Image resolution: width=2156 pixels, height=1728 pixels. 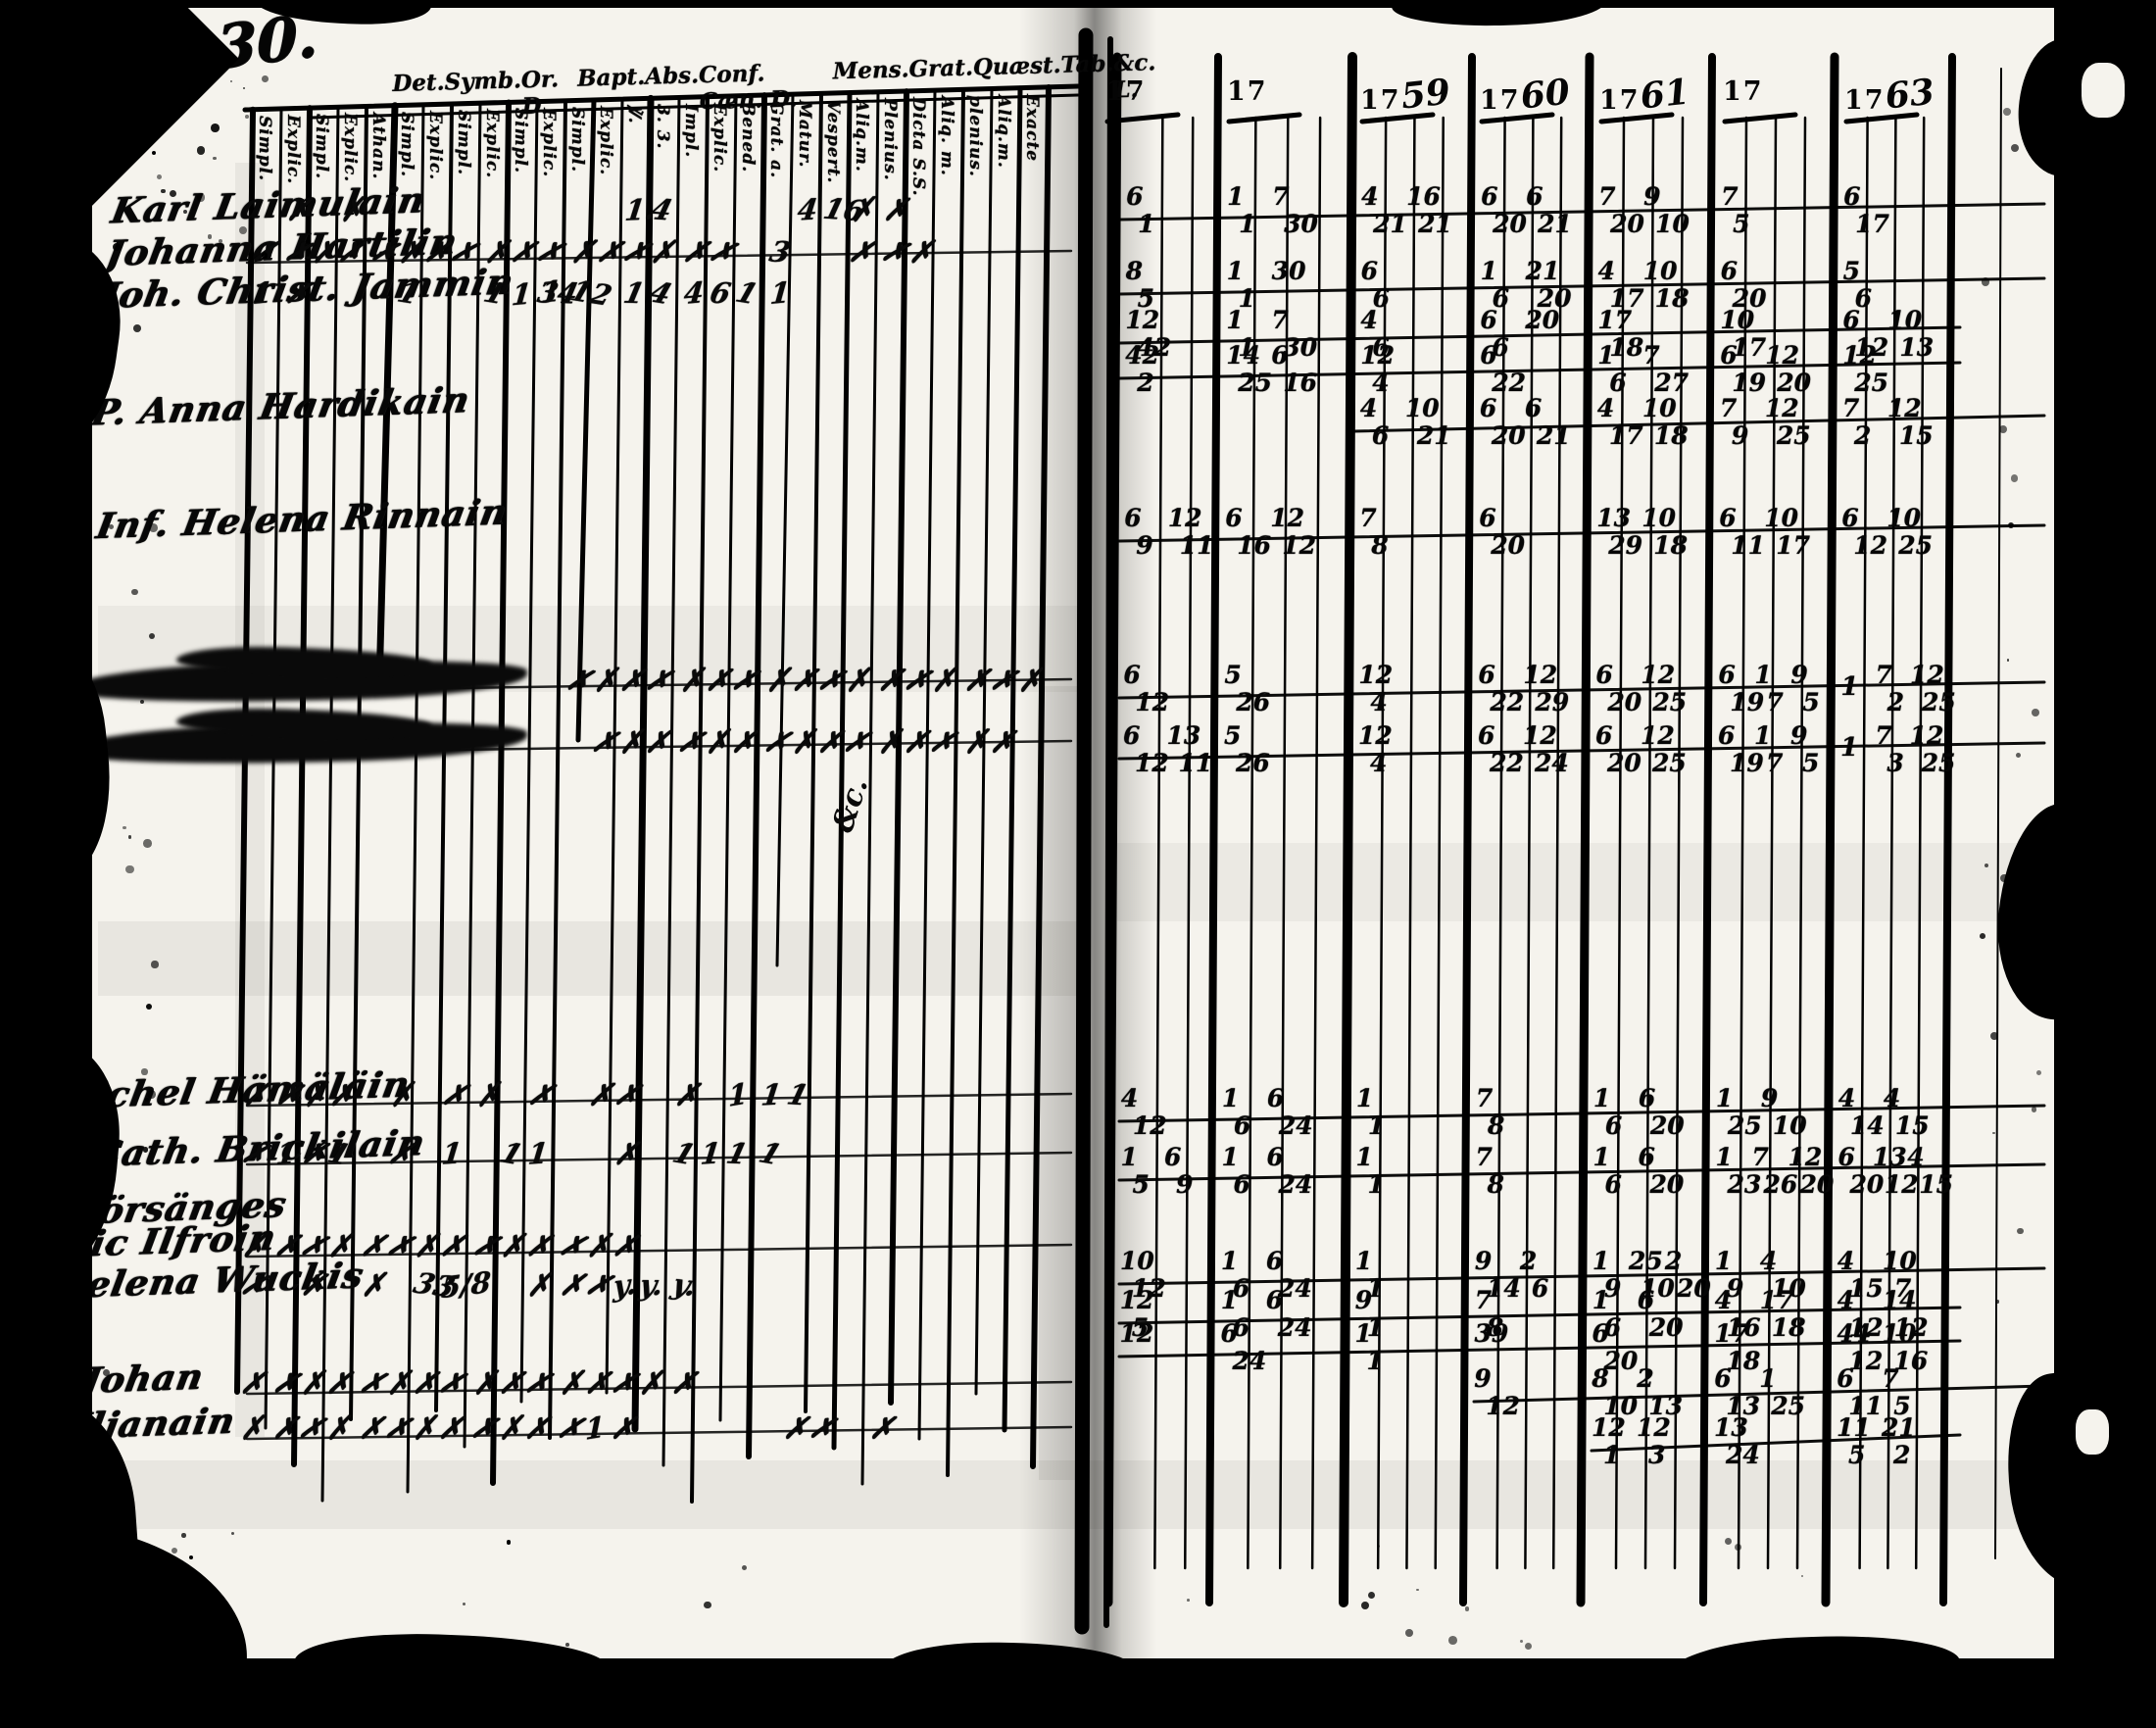 I want to click on date-entry: 12 20, so click(x=1788, y=370).